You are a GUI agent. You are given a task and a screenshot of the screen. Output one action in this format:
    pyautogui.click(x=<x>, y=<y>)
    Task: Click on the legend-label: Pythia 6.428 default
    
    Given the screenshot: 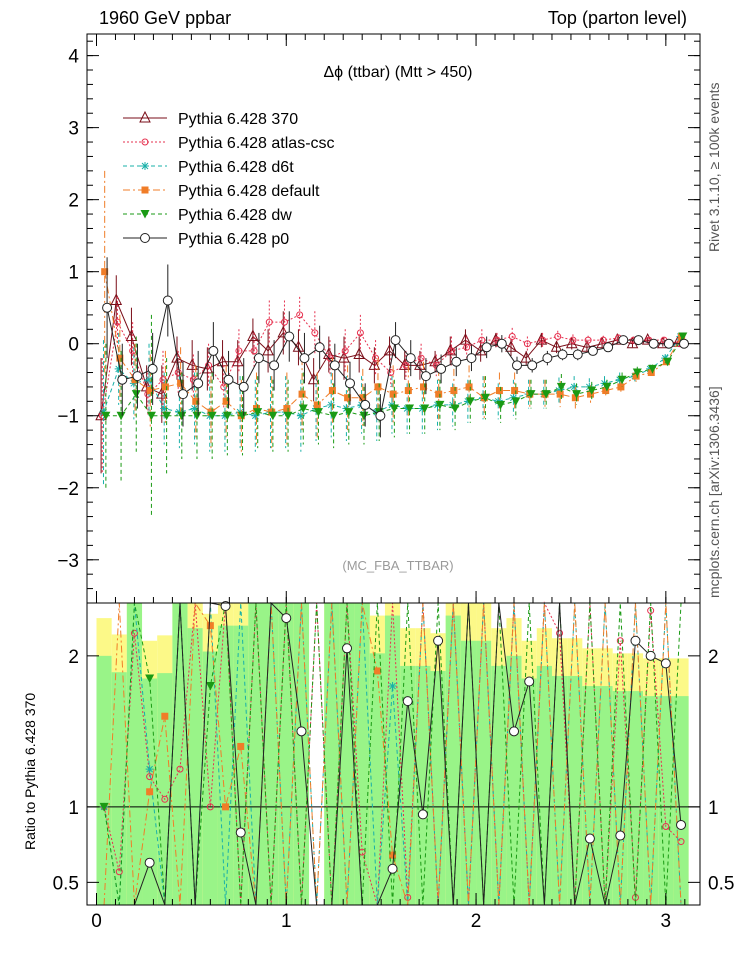 What is the action you would take?
    pyautogui.click(x=249, y=191)
    